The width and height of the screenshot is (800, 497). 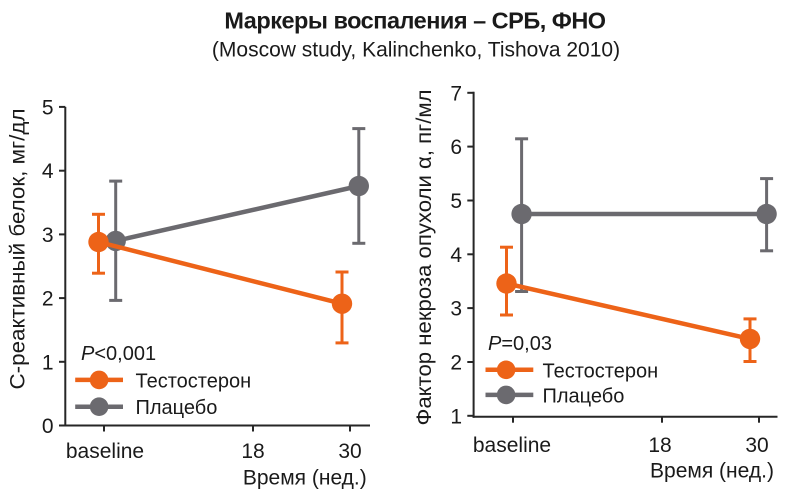 What do you see at coordinates (414, 21) in the screenshot?
I see `svg-text: Маркеры воспаления – СРБ, ФНО` at bounding box center [414, 21].